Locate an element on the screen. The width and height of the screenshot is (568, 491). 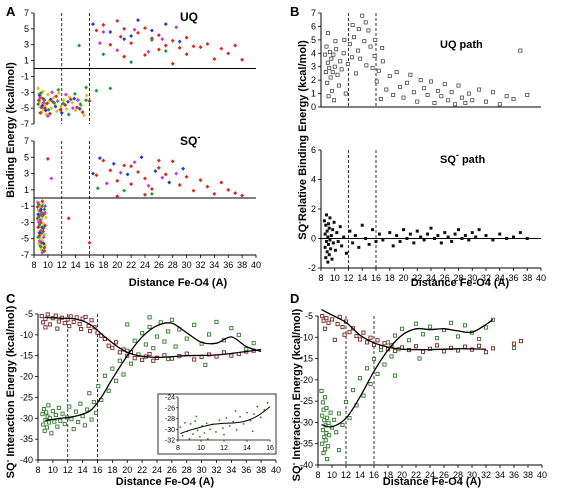
chart-a-bottom-x-tick-label: 32 is located at coordinates (200, 265).